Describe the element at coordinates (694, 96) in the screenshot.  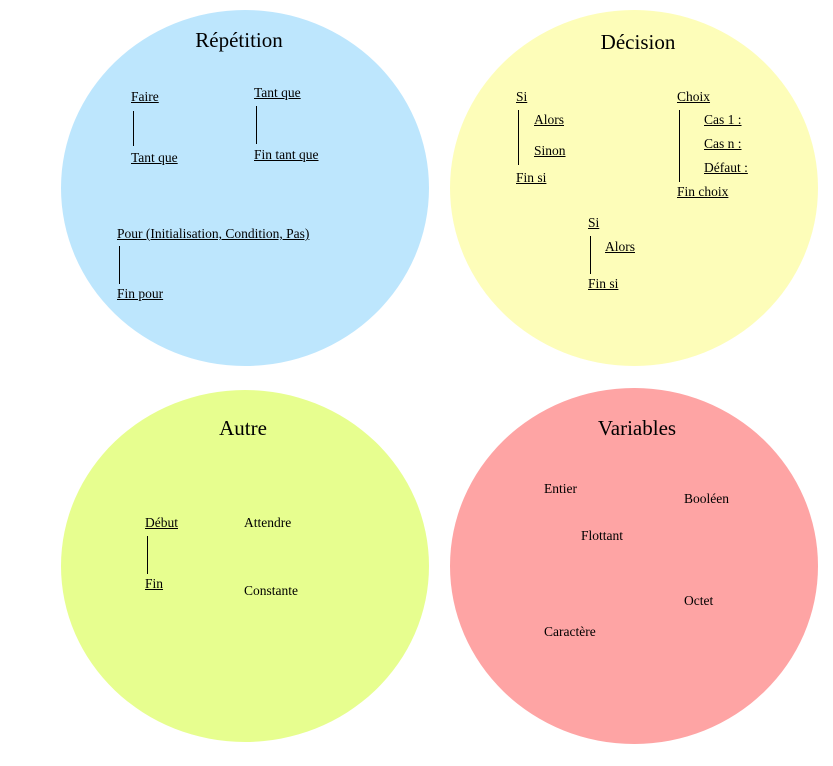
I see `label-choix: Choix` at that location.